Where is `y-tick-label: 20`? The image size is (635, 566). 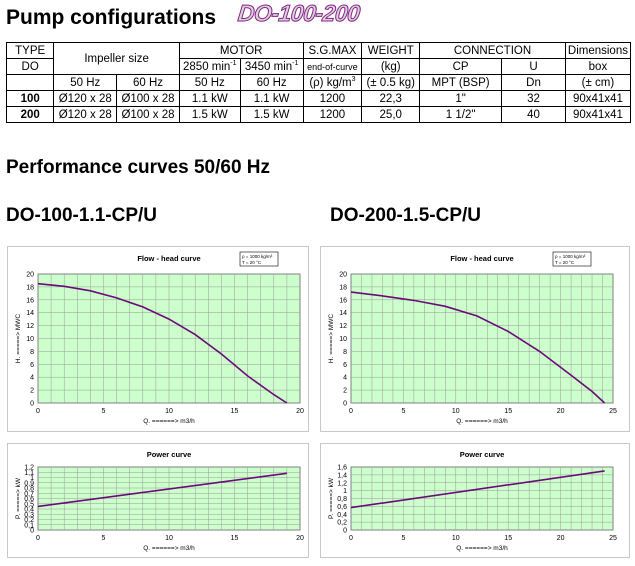
y-tick-label: 20 is located at coordinates (343, 275).